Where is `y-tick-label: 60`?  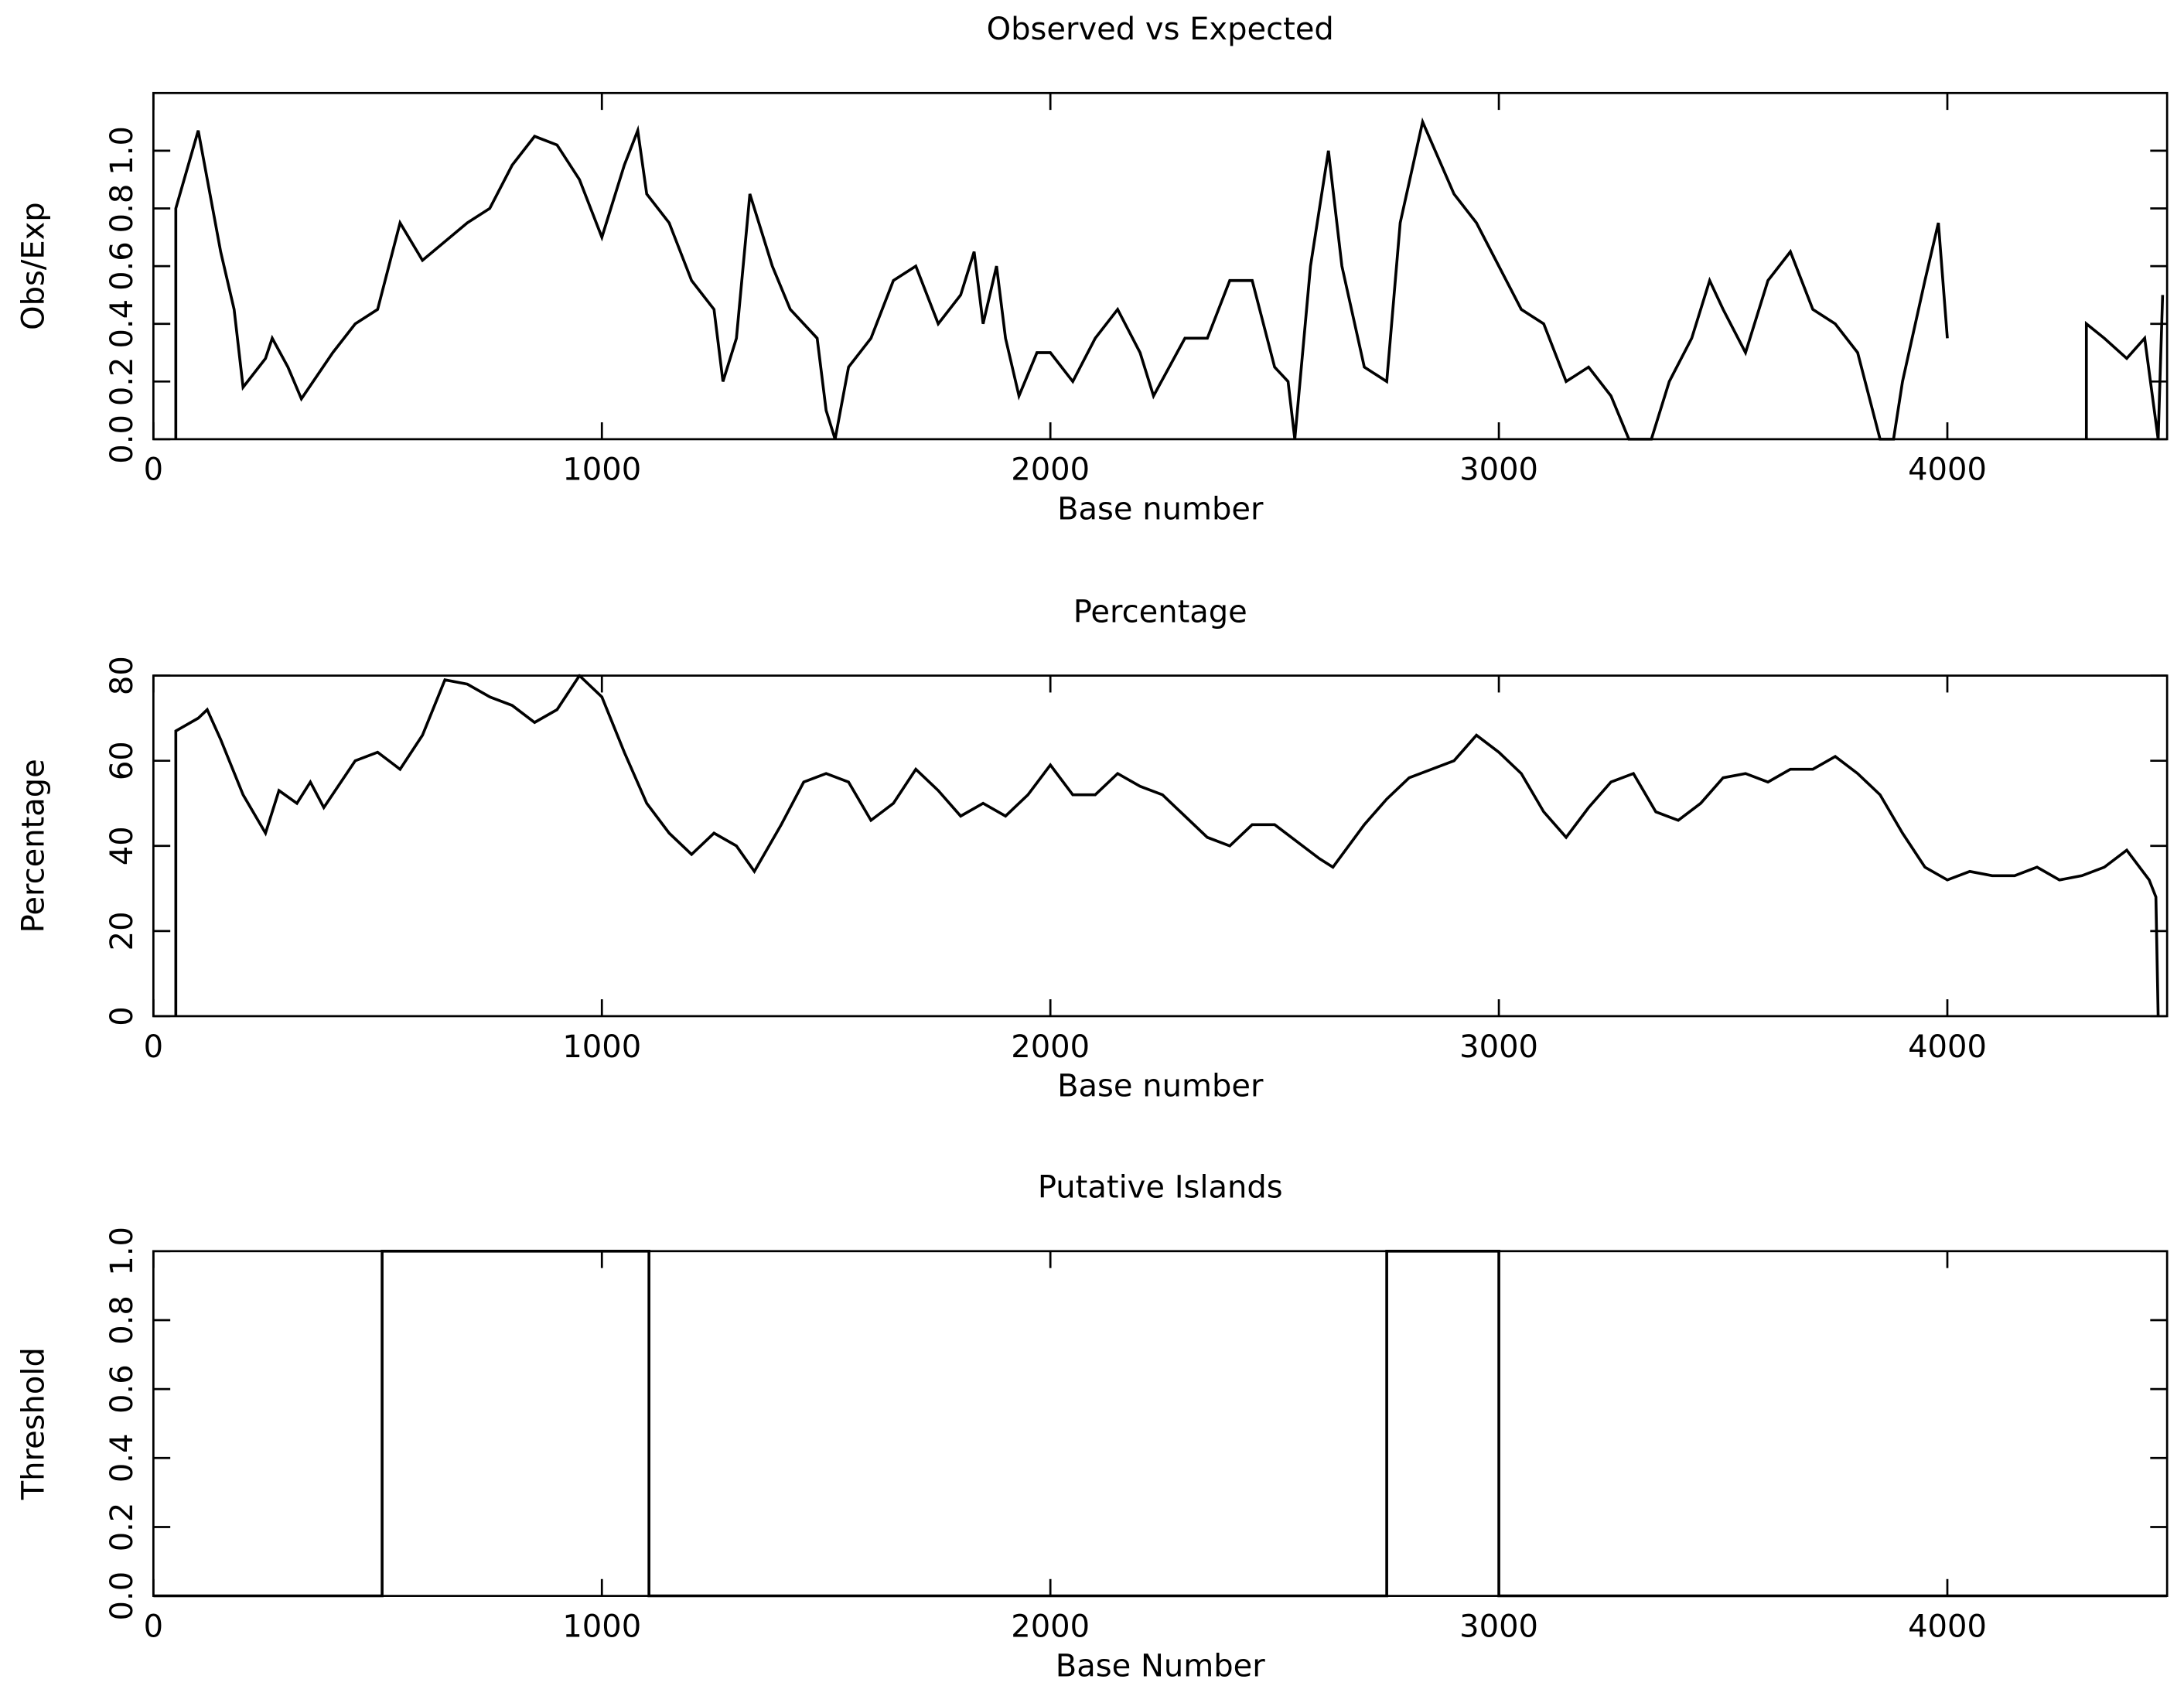 y-tick-label: 60 is located at coordinates (122, 760).